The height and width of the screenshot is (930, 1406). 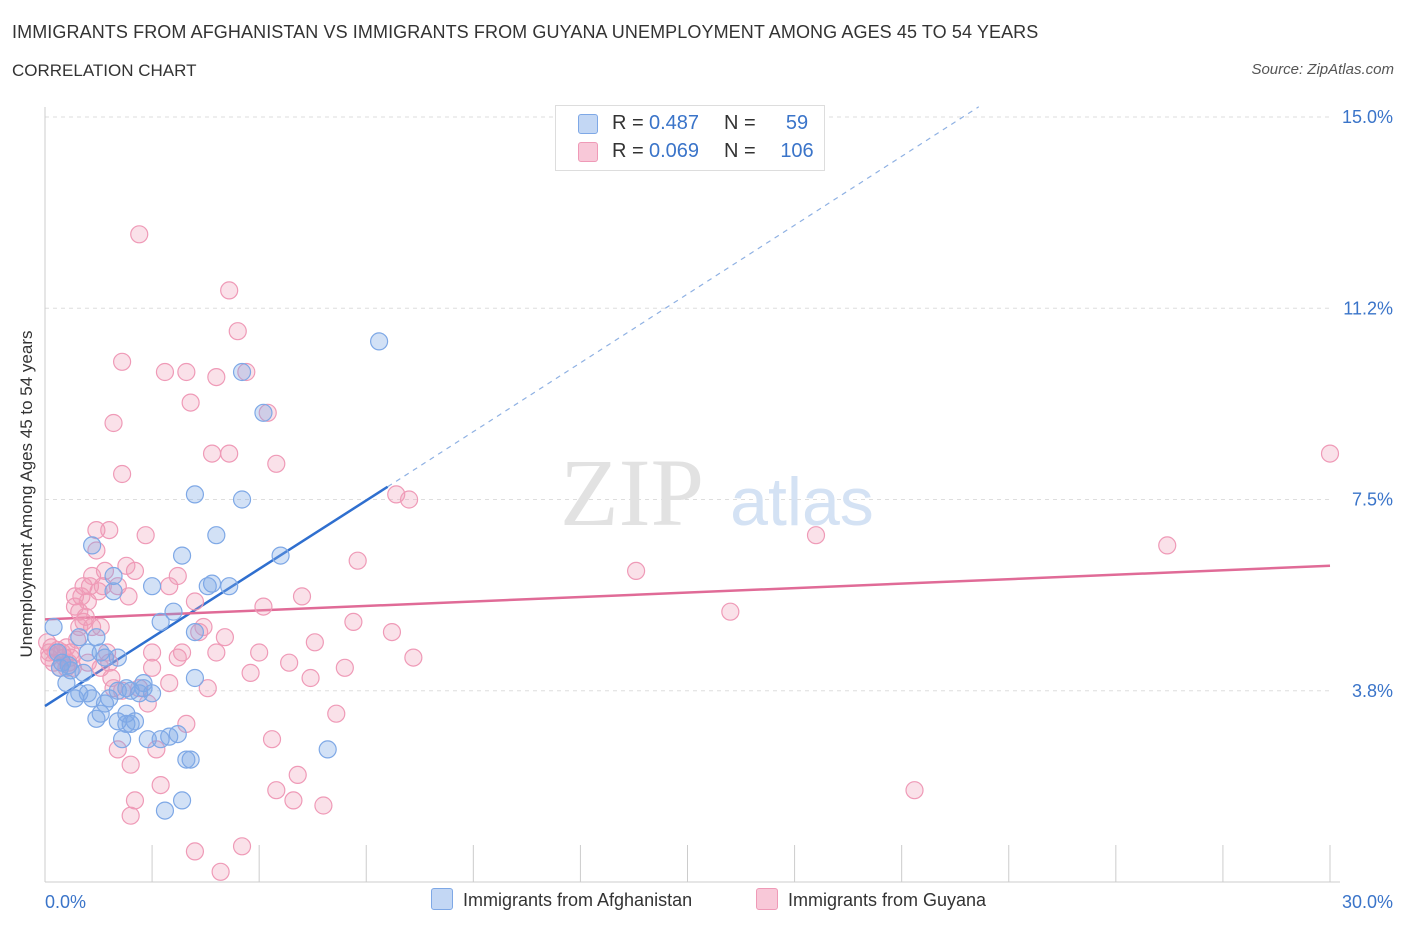 What do you see at coordinates (674, 151) in the screenshot?
I see `legend-r-value: 0.069` at bounding box center [674, 151].